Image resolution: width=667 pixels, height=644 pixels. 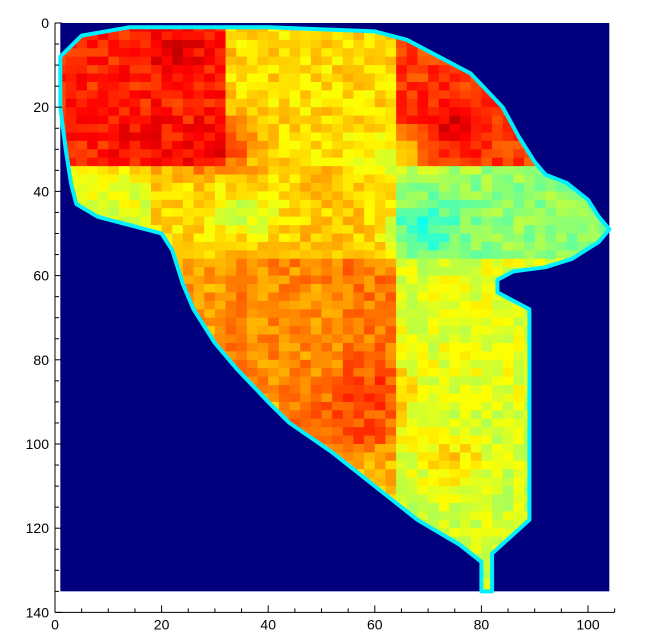 What do you see at coordinates (588, 624) in the screenshot?
I see `x-tick-label: 100` at bounding box center [588, 624].